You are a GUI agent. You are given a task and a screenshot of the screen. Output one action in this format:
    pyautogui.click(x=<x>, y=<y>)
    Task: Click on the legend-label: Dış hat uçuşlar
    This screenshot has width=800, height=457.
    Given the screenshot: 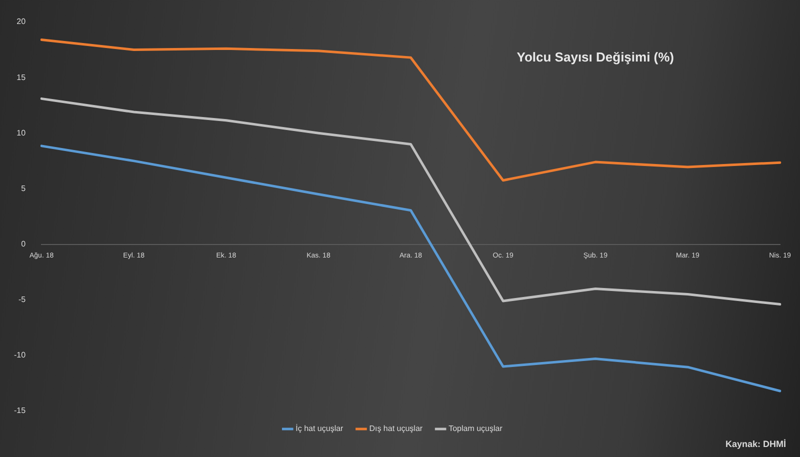 What is the action you would take?
    pyautogui.click(x=396, y=429)
    